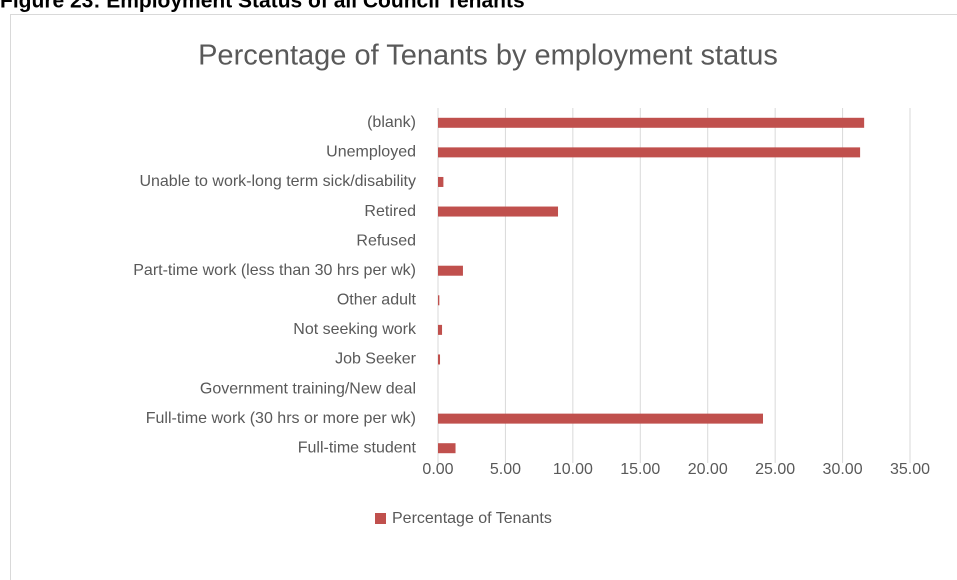  I want to click on x-tick-label: 35.00, so click(910, 469).